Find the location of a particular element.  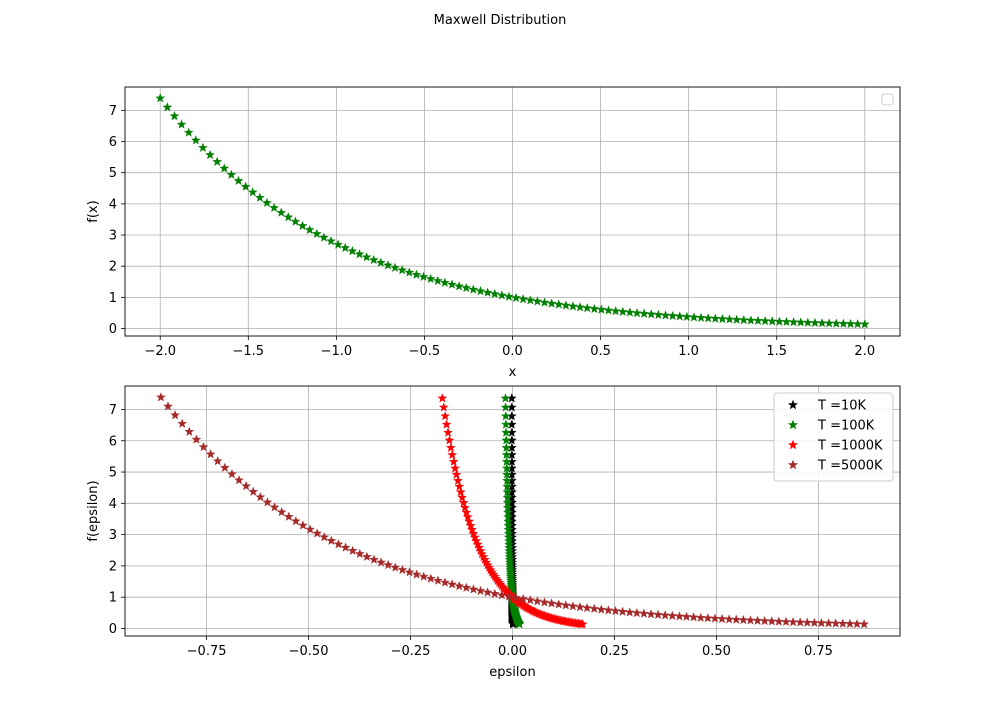

bottom-y-tick-label: 2 is located at coordinates (113, 566).